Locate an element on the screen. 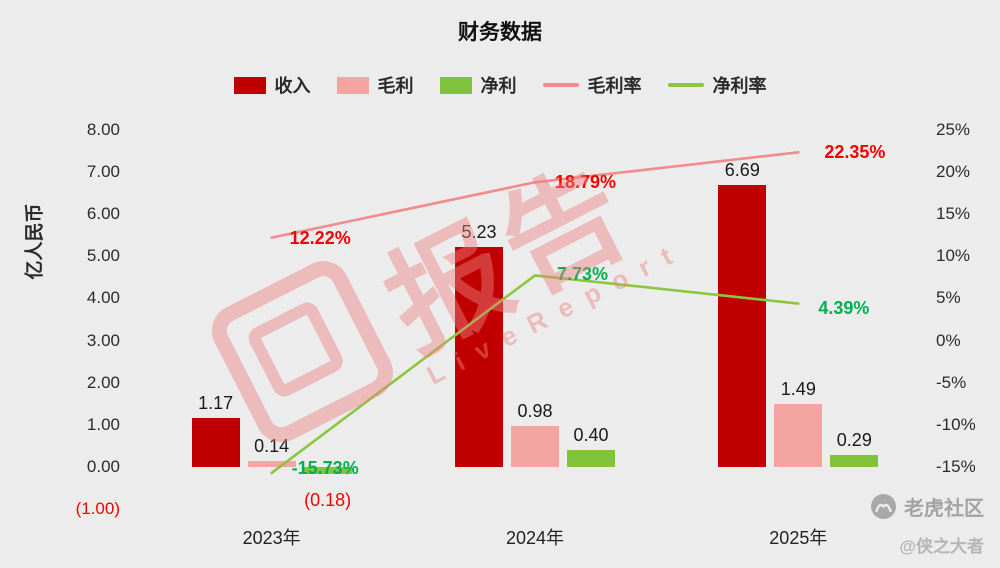 The height and width of the screenshot is (568, 1000). line-point-label: 4.39% is located at coordinates (844, 307).